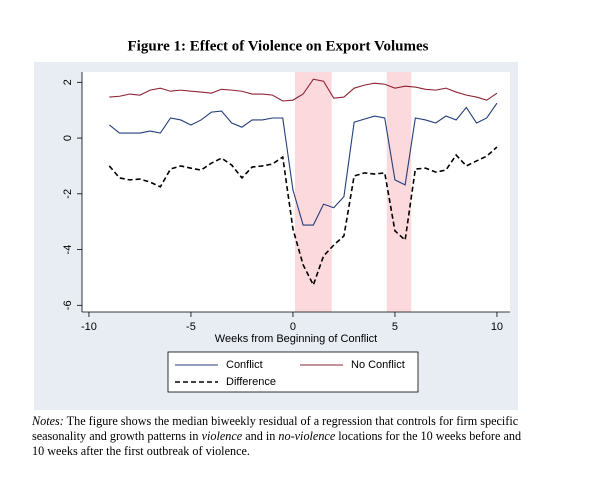  What do you see at coordinates (497, 327) in the screenshot?
I see `x-tick-label: 10` at bounding box center [497, 327].